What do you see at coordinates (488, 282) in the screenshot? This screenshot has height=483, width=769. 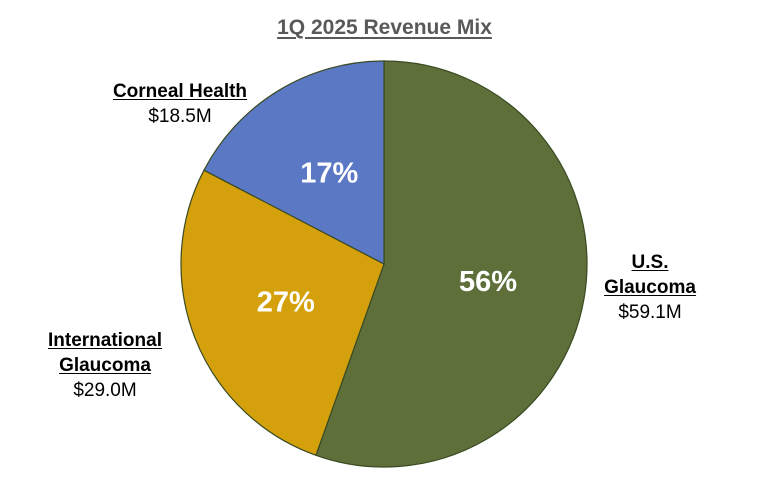 I see `percent-label-us: 56%` at bounding box center [488, 282].